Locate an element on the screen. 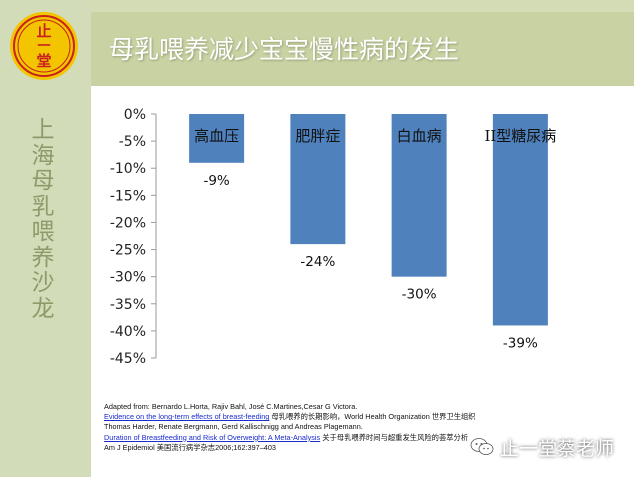 This screenshot has width=634, height=477. y-tick-label: -5% is located at coordinates (132, 142).